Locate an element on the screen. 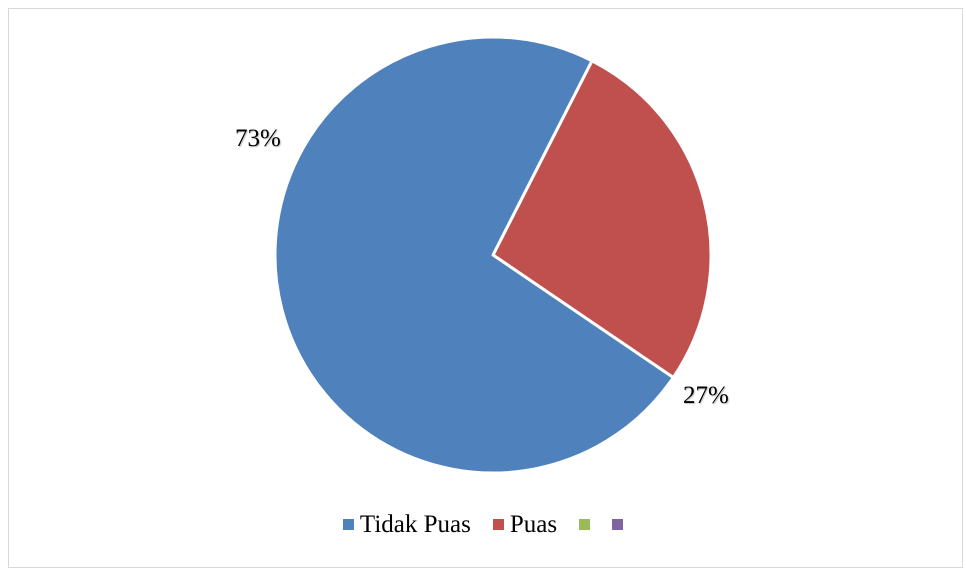  legend-item-puas: Puas is located at coordinates (525, 524).